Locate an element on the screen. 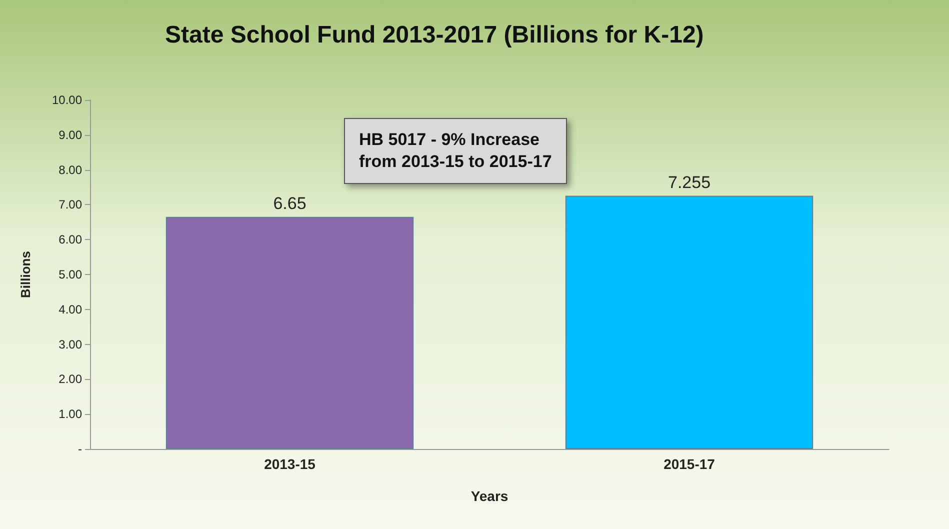 The image size is (949, 529). y-tick-label: 1.00 is located at coordinates (70, 414).